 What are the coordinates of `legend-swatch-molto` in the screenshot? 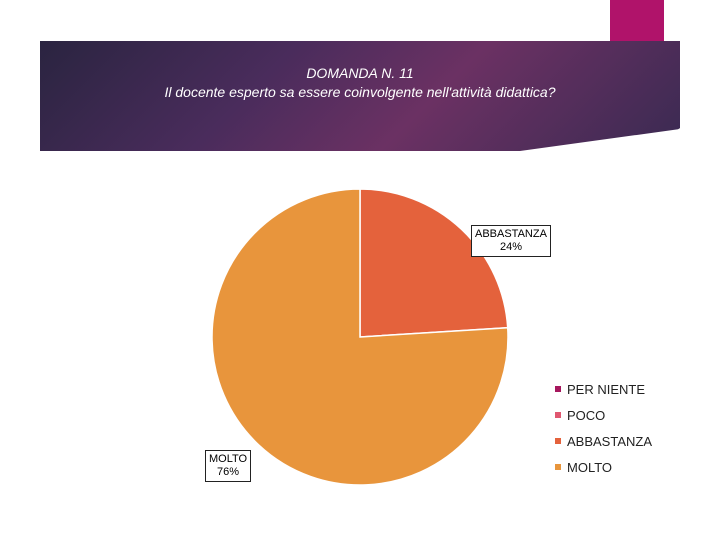 It's located at (558, 467).